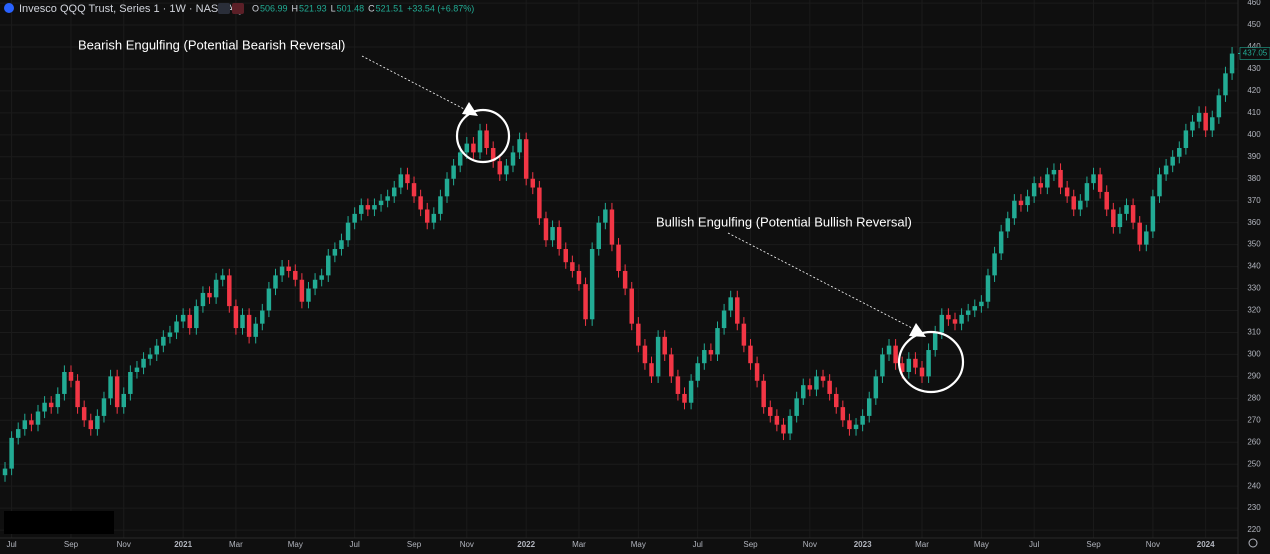 This screenshot has height=554, width=1270. Describe the element at coordinates (183, 544) in the screenshot. I see `x-tick-label: 2021` at that location.